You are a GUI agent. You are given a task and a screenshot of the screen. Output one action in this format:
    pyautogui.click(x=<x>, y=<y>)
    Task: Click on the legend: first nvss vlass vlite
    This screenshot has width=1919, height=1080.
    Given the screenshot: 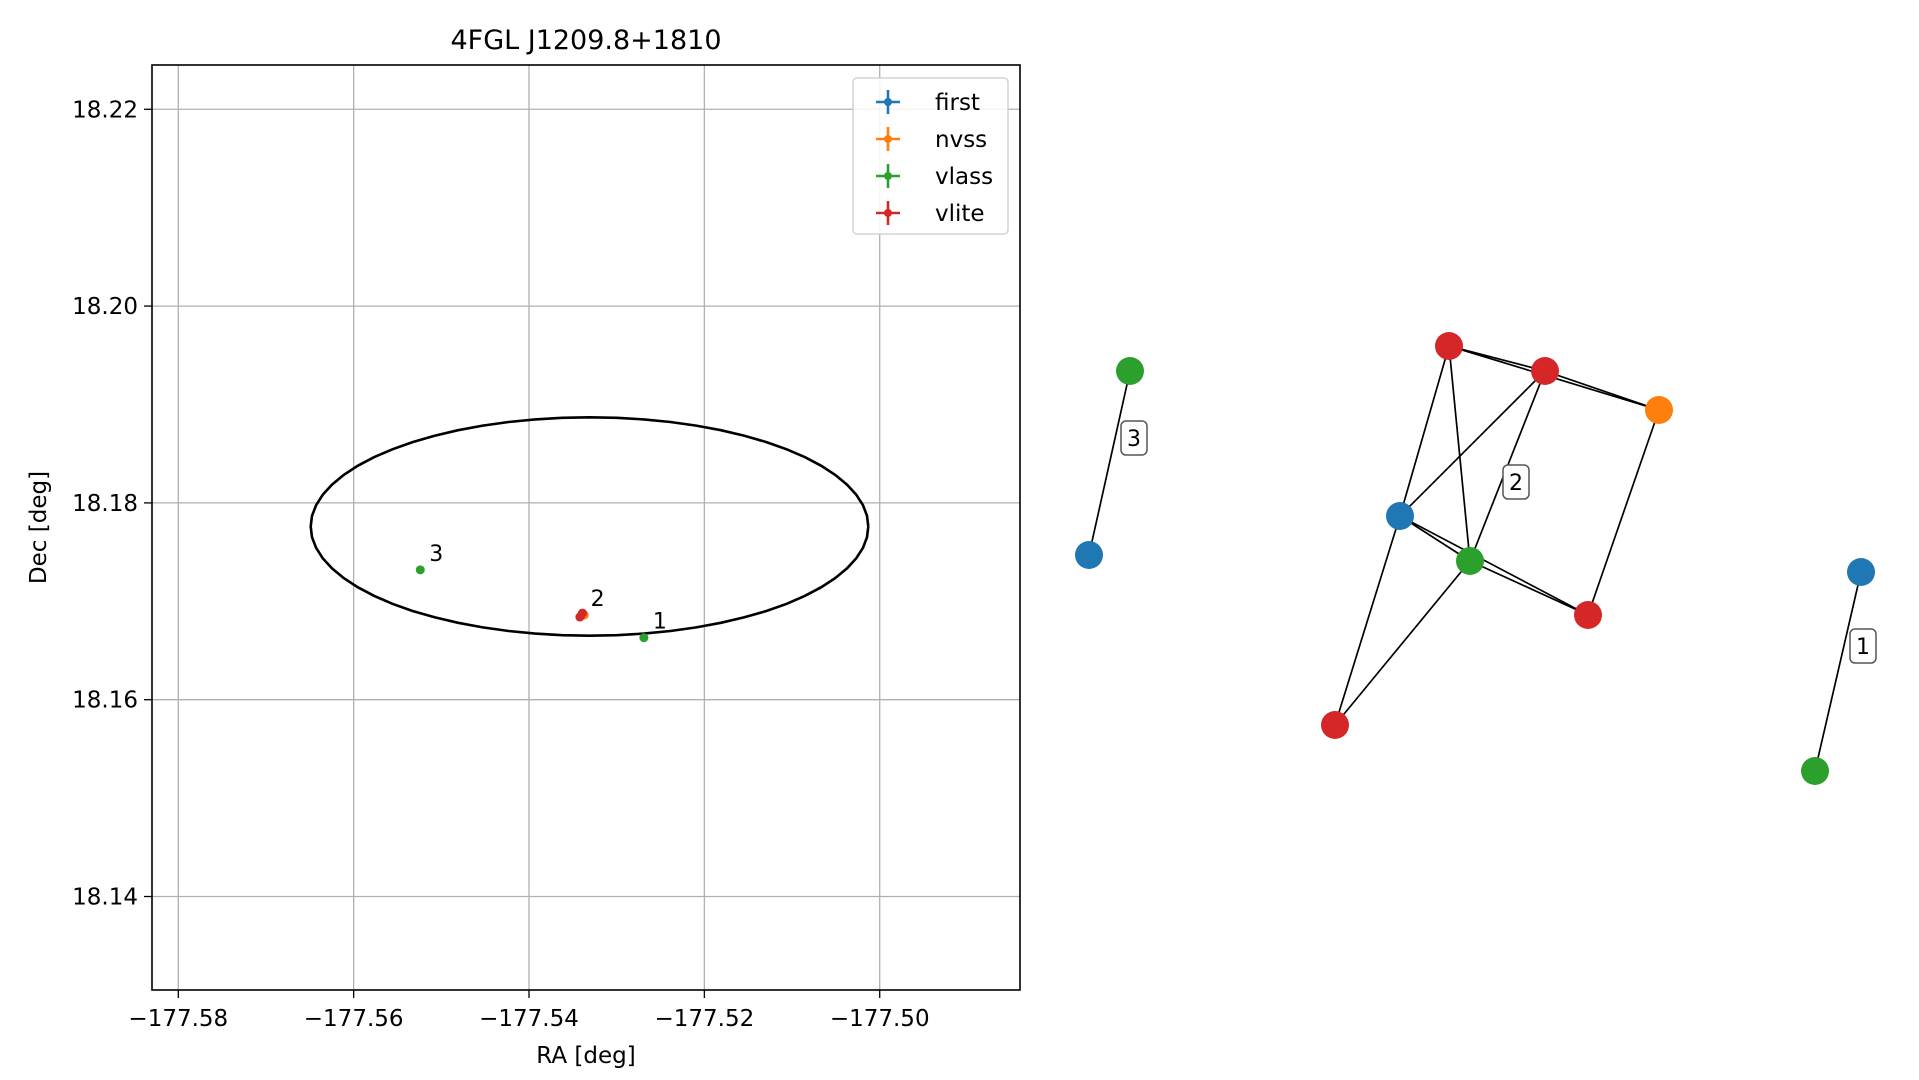 What is the action you would take?
    pyautogui.click(x=930, y=156)
    